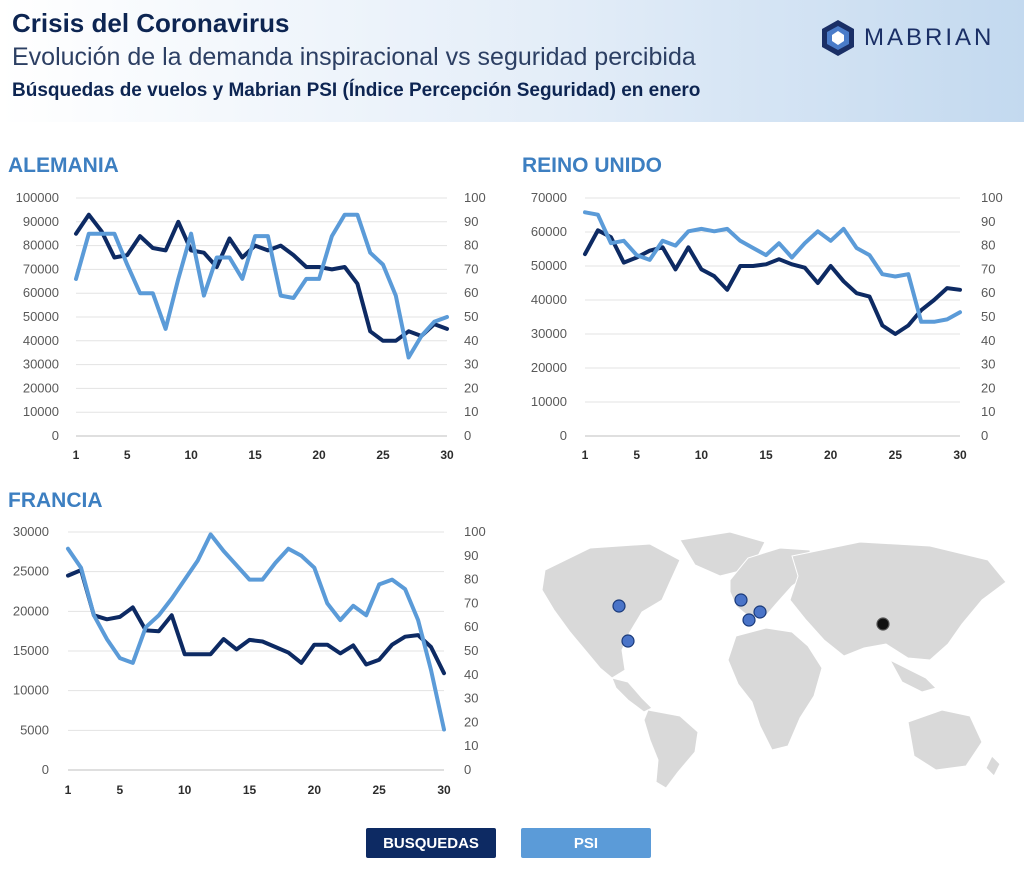 This screenshot has width=1024, height=890. I want to click on map-australia, so click(945, 740).